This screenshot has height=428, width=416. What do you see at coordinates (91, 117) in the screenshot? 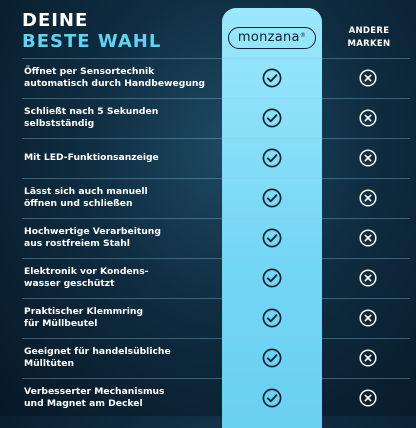
I see `feature-label: Schließt nach 5 Sekunden selbstständig` at bounding box center [91, 117].